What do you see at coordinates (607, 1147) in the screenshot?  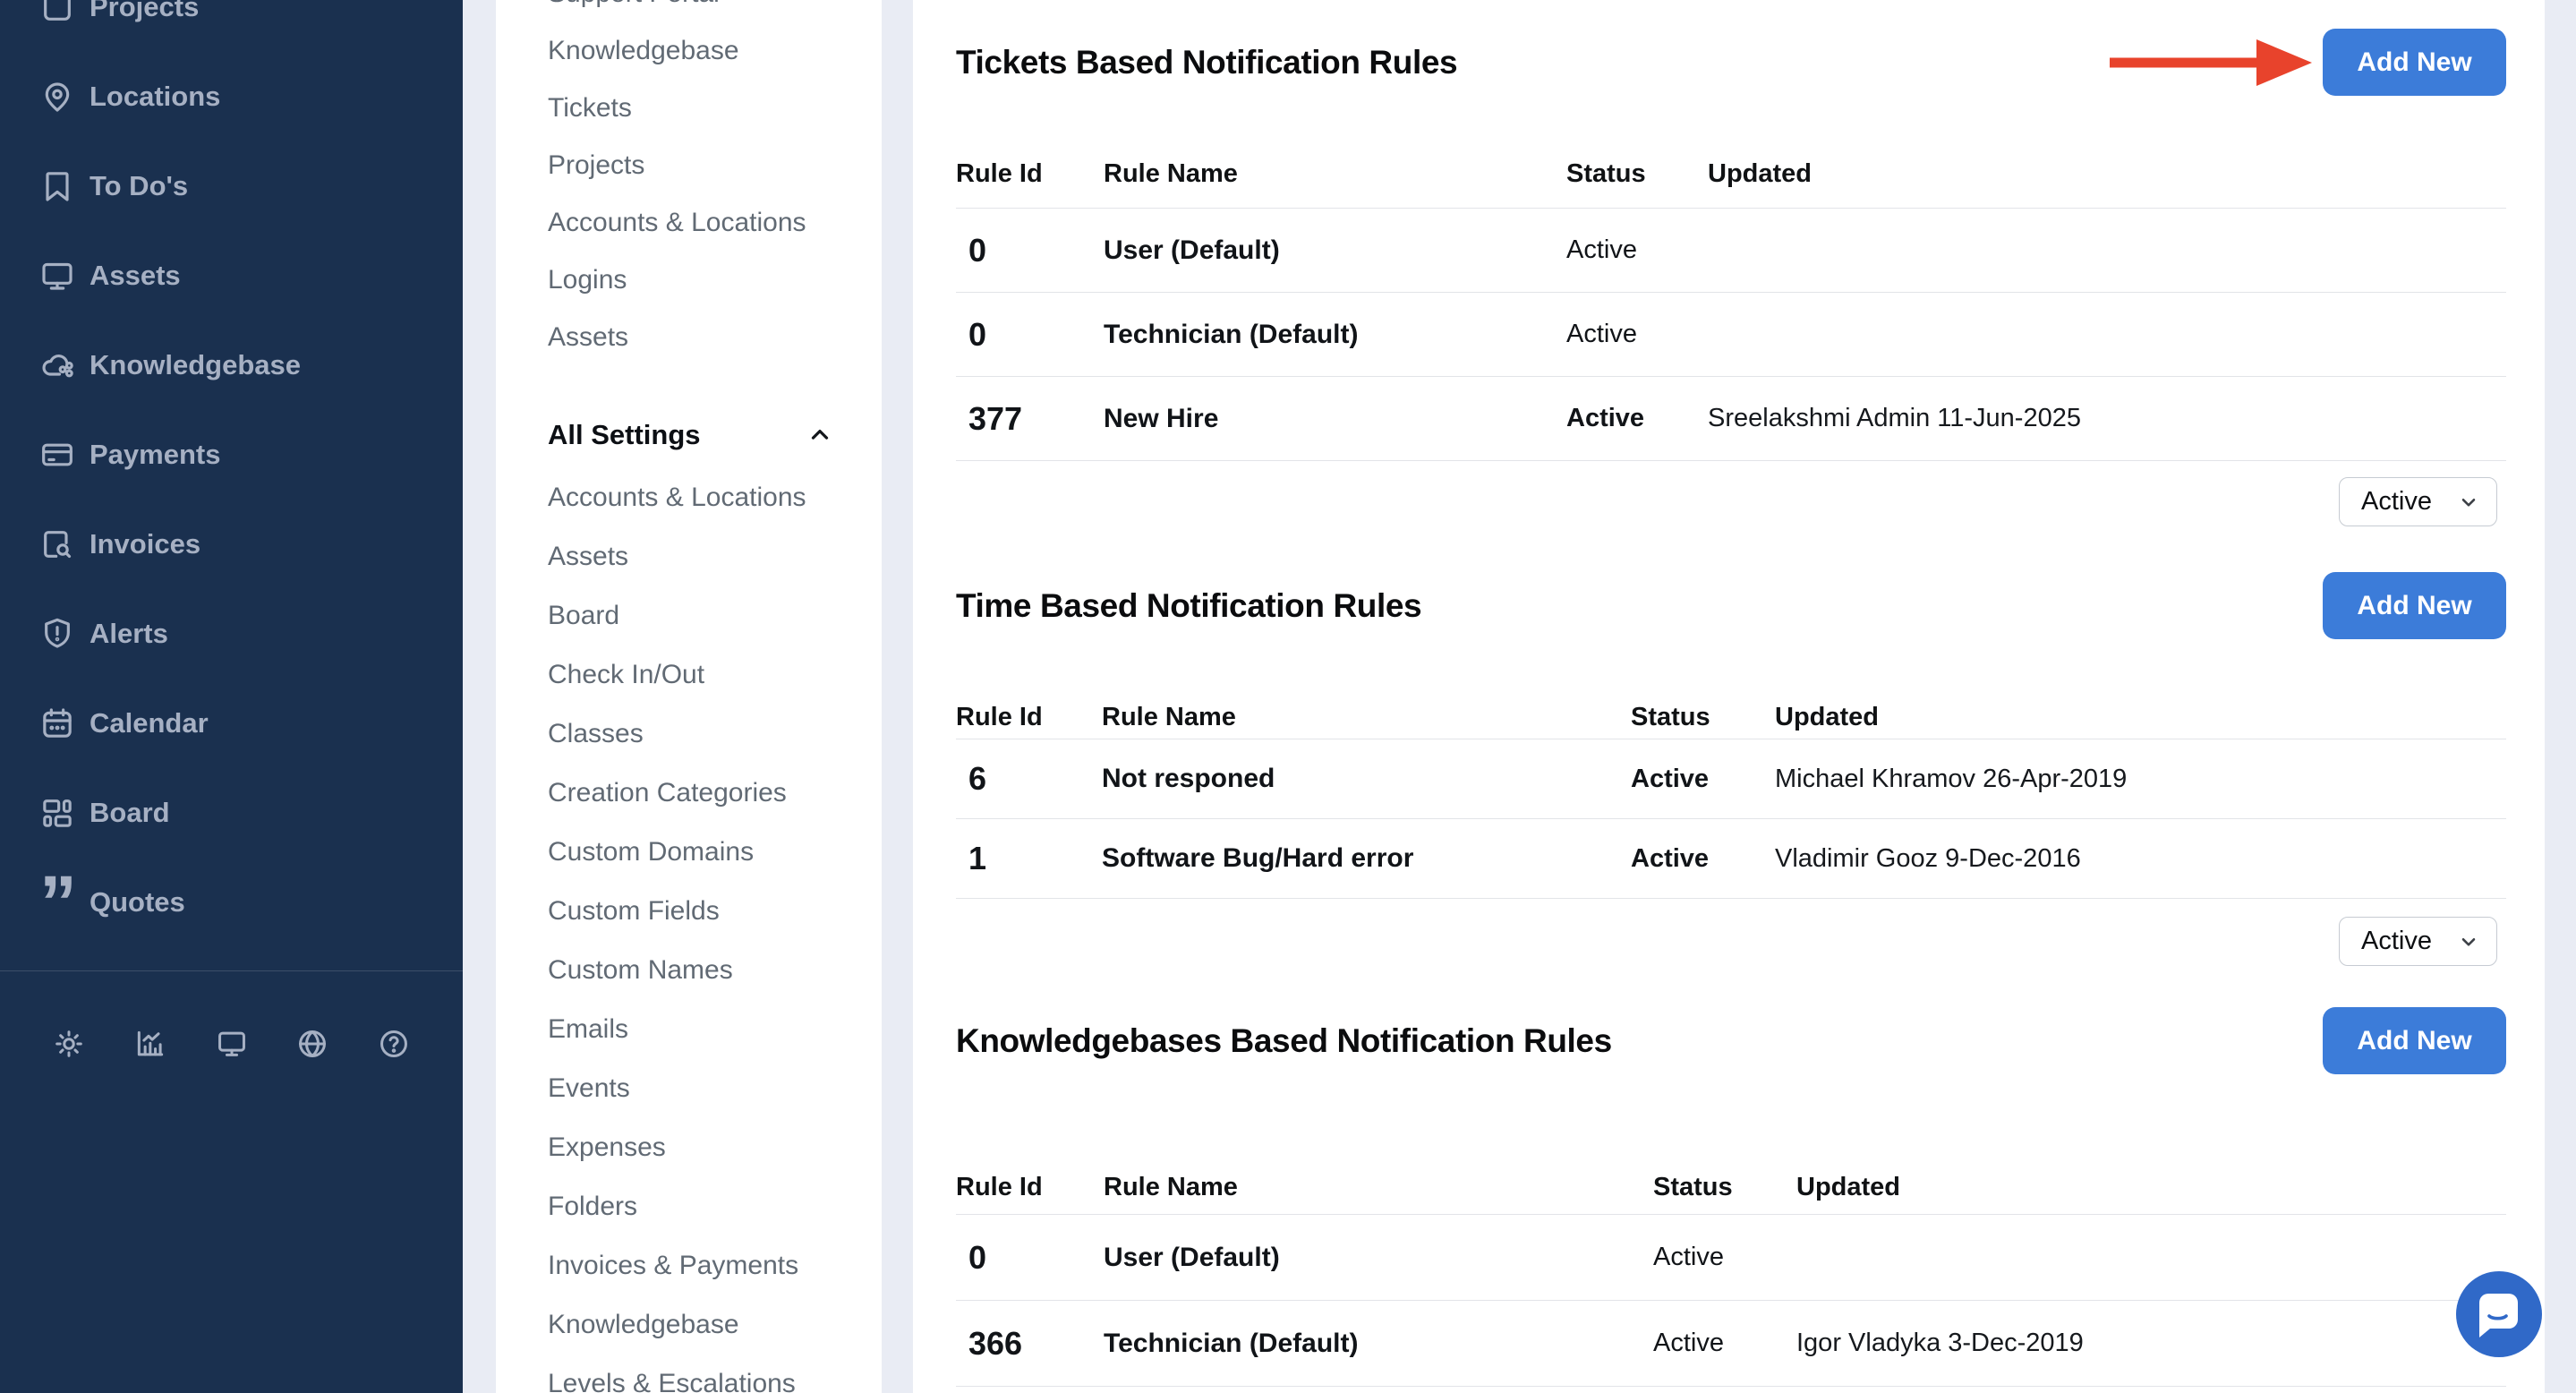 I see `settings-item-expenses: Expenses` at bounding box center [607, 1147].